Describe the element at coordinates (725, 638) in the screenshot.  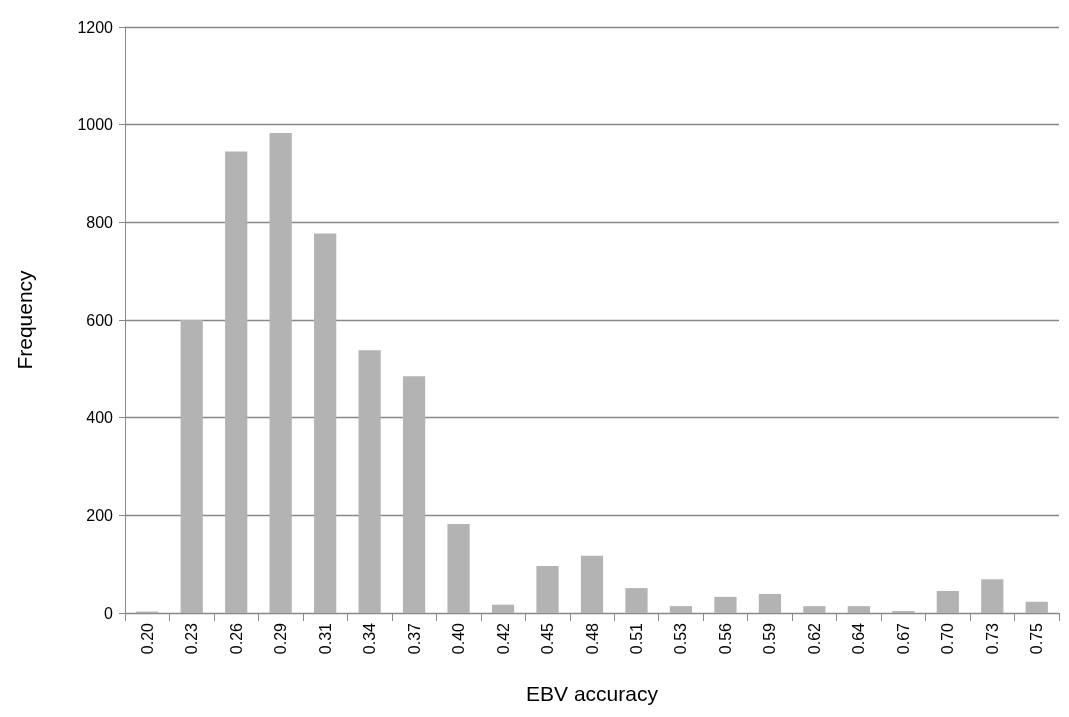
I see `x-tick-label: 0.56` at that location.